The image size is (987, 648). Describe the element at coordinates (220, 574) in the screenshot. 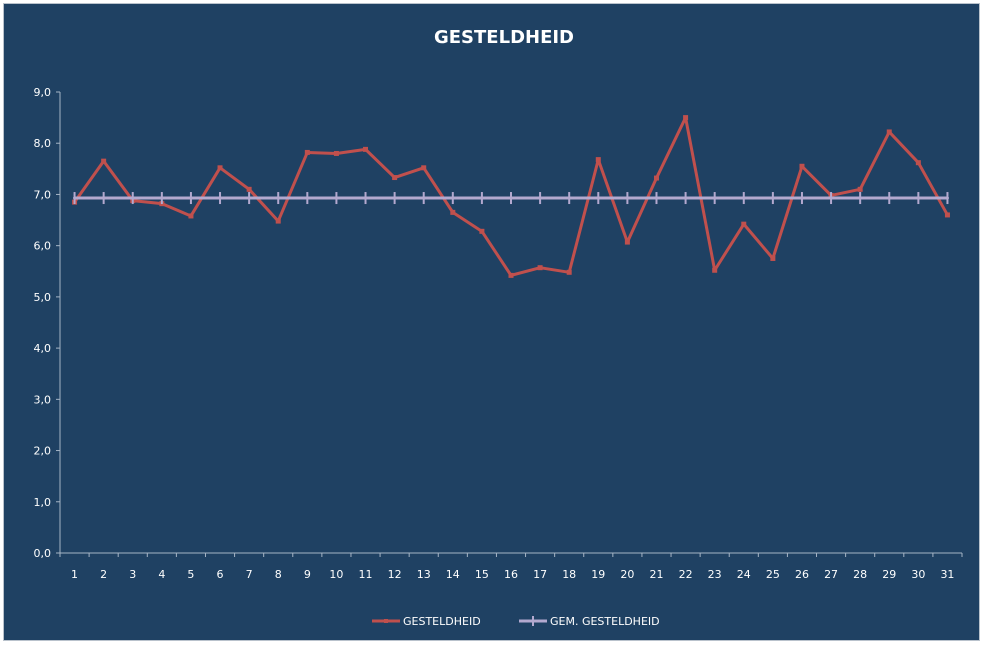

I see `x-tick-label: 6` at that location.